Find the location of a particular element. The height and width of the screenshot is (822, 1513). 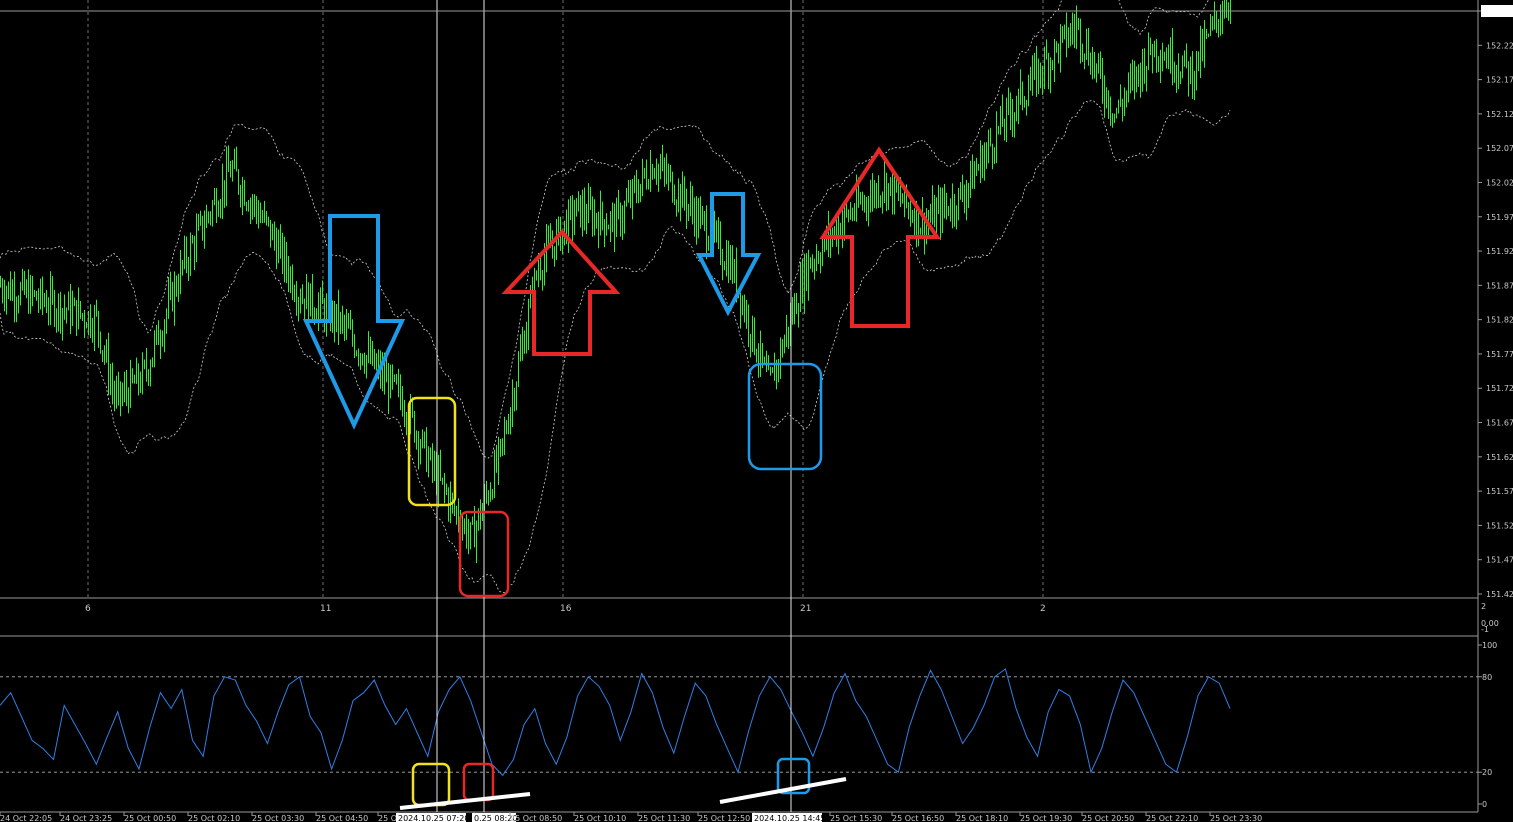

price-tick-label: 151.57 is located at coordinates (1499, 491).